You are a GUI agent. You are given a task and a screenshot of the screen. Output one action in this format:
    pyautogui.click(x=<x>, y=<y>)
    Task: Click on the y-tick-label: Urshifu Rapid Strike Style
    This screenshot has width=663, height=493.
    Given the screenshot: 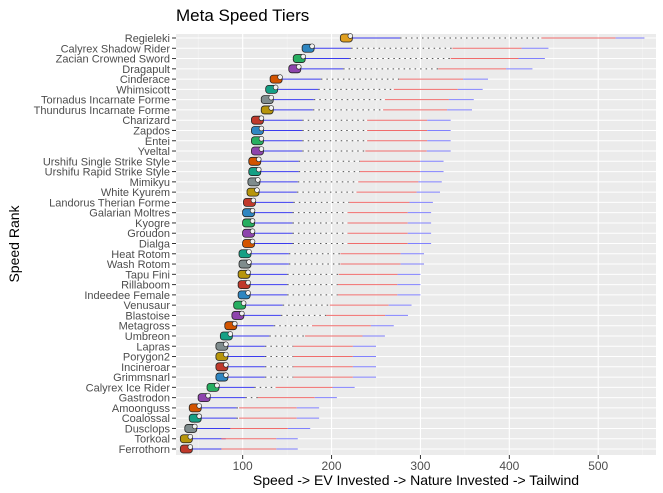 What is the action you would take?
    pyautogui.click(x=107, y=173)
    